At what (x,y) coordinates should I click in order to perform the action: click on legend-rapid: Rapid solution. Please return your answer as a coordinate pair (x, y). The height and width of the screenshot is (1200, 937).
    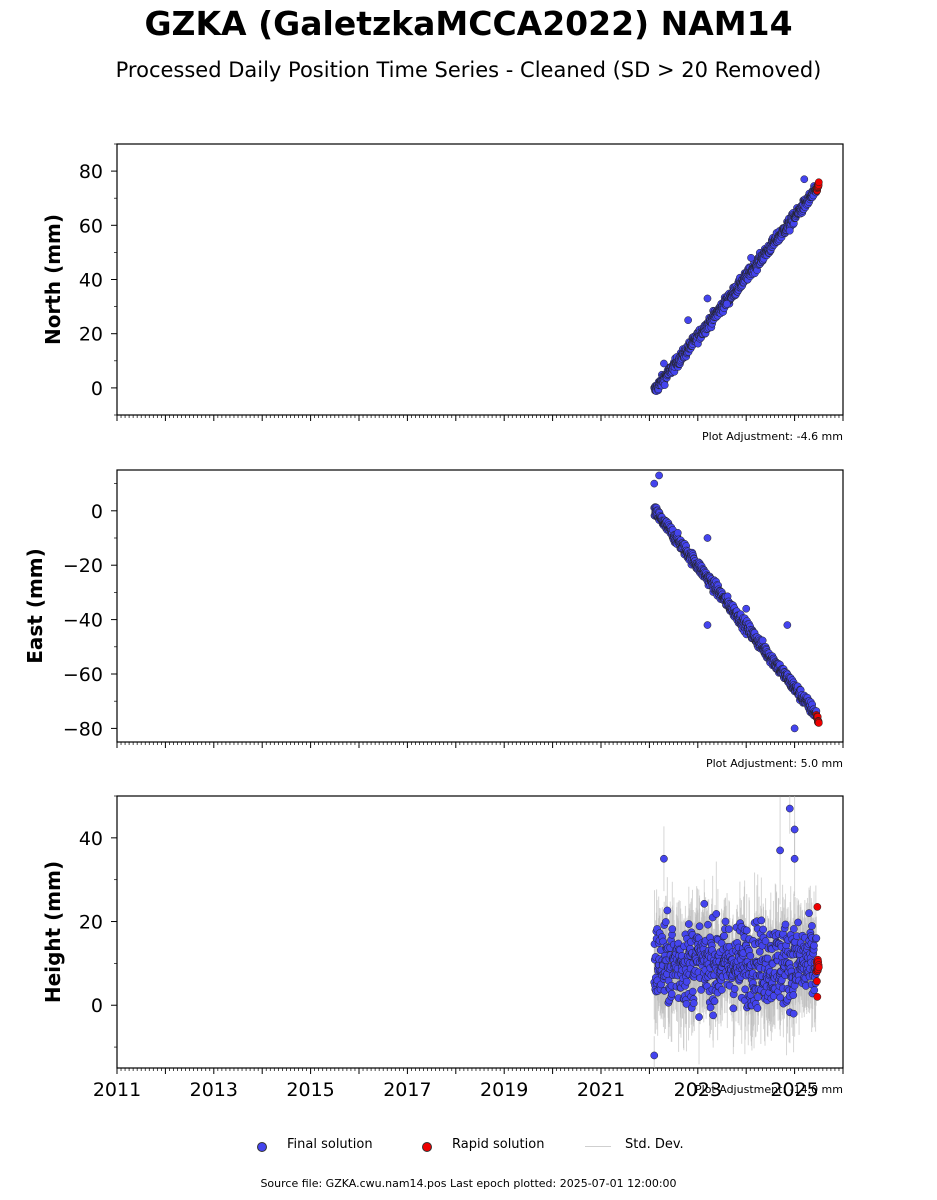
    Looking at the image, I should click on (483, 1144).